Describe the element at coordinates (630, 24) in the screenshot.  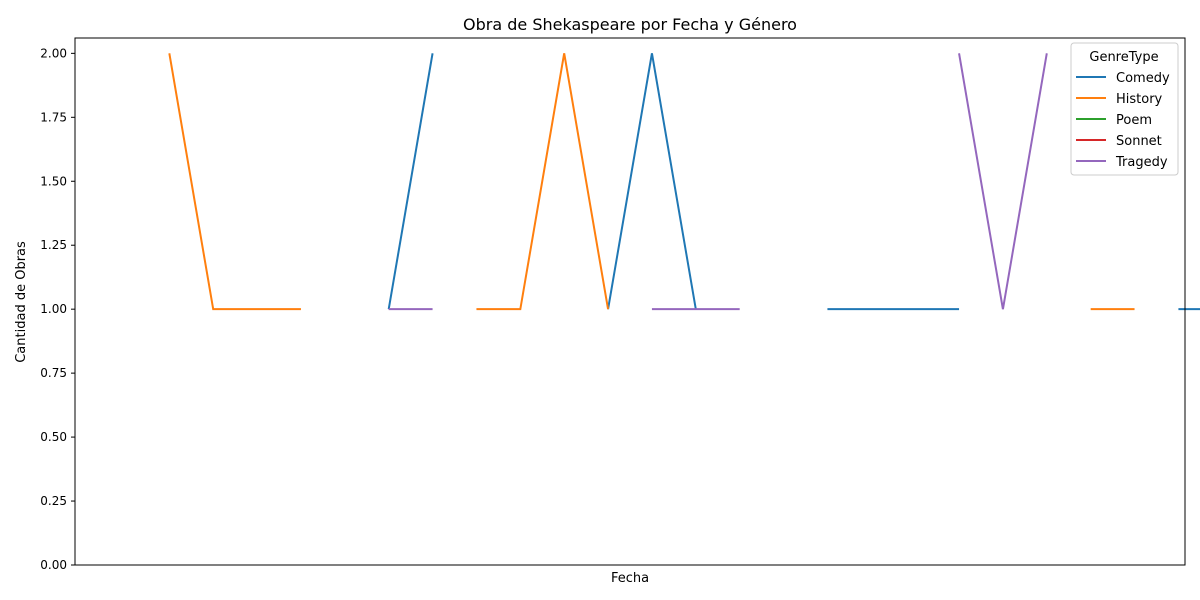
I see `chart-title: Obra de Shekaspeare por Fecha y Género` at that location.